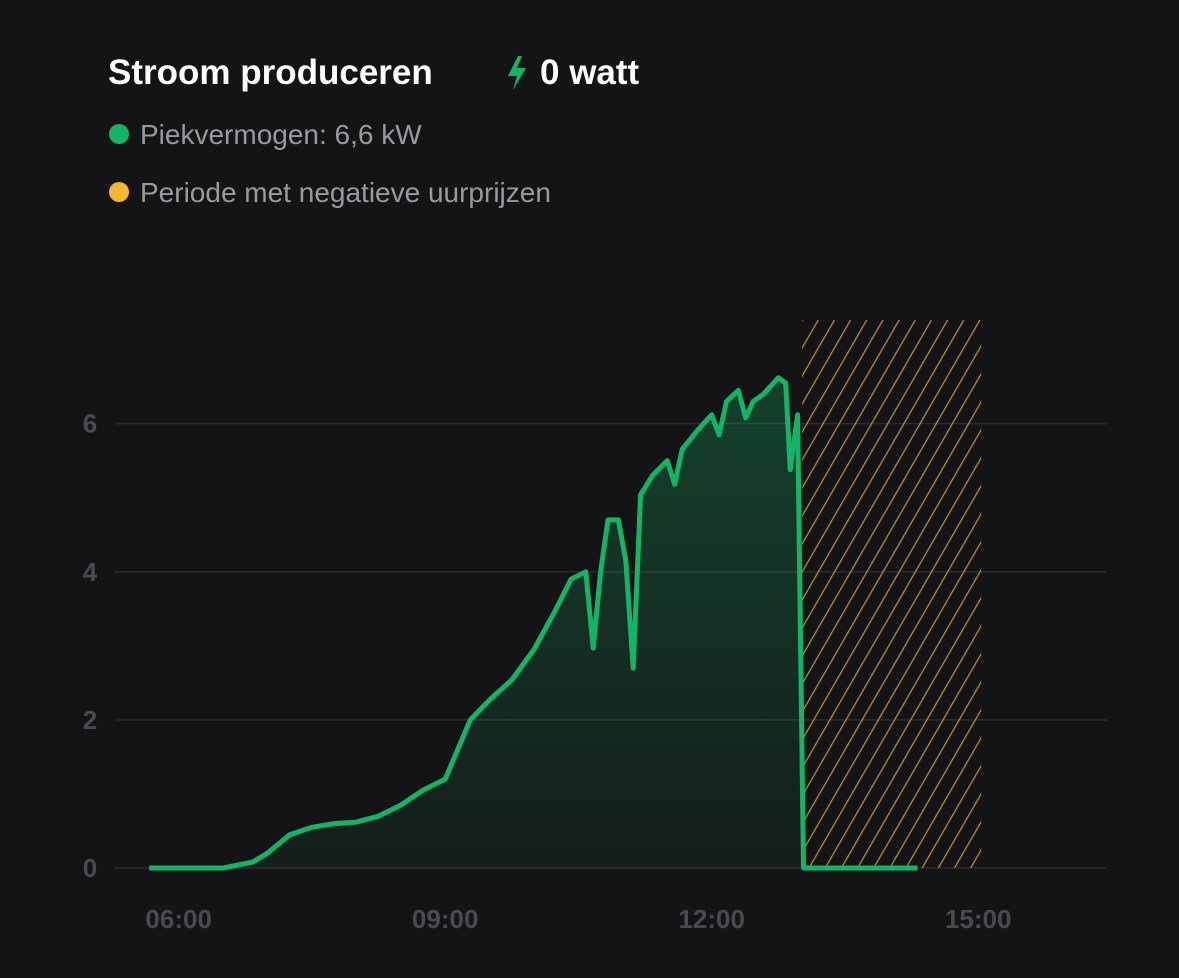 This screenshot has height=978, width=1179. I want to click on y-tick-label: 4, so click(90, 572).